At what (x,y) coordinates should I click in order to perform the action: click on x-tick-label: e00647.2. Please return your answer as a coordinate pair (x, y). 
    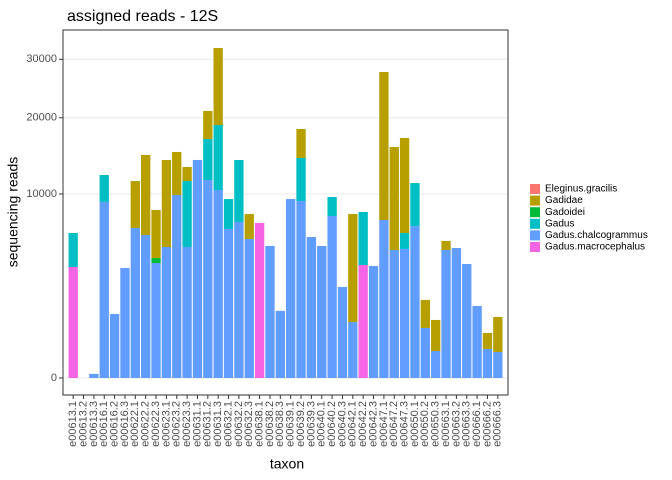
    Looking at the image, I should click on (394, 424).